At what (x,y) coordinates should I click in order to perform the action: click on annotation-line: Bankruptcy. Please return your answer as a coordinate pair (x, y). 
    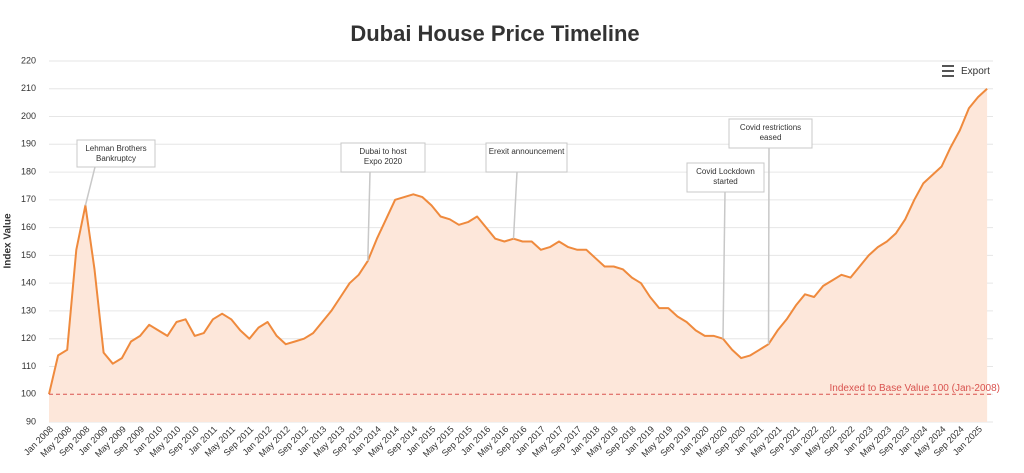
    Looking at the image, I should click on (116, 158).